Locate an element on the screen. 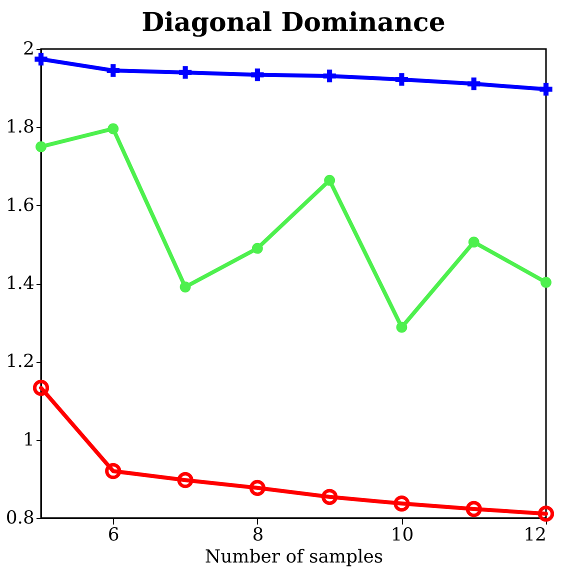 The height and width of the screenshot is (571, 570). x-tick-label: 10 is located at coordinates (402, 535).